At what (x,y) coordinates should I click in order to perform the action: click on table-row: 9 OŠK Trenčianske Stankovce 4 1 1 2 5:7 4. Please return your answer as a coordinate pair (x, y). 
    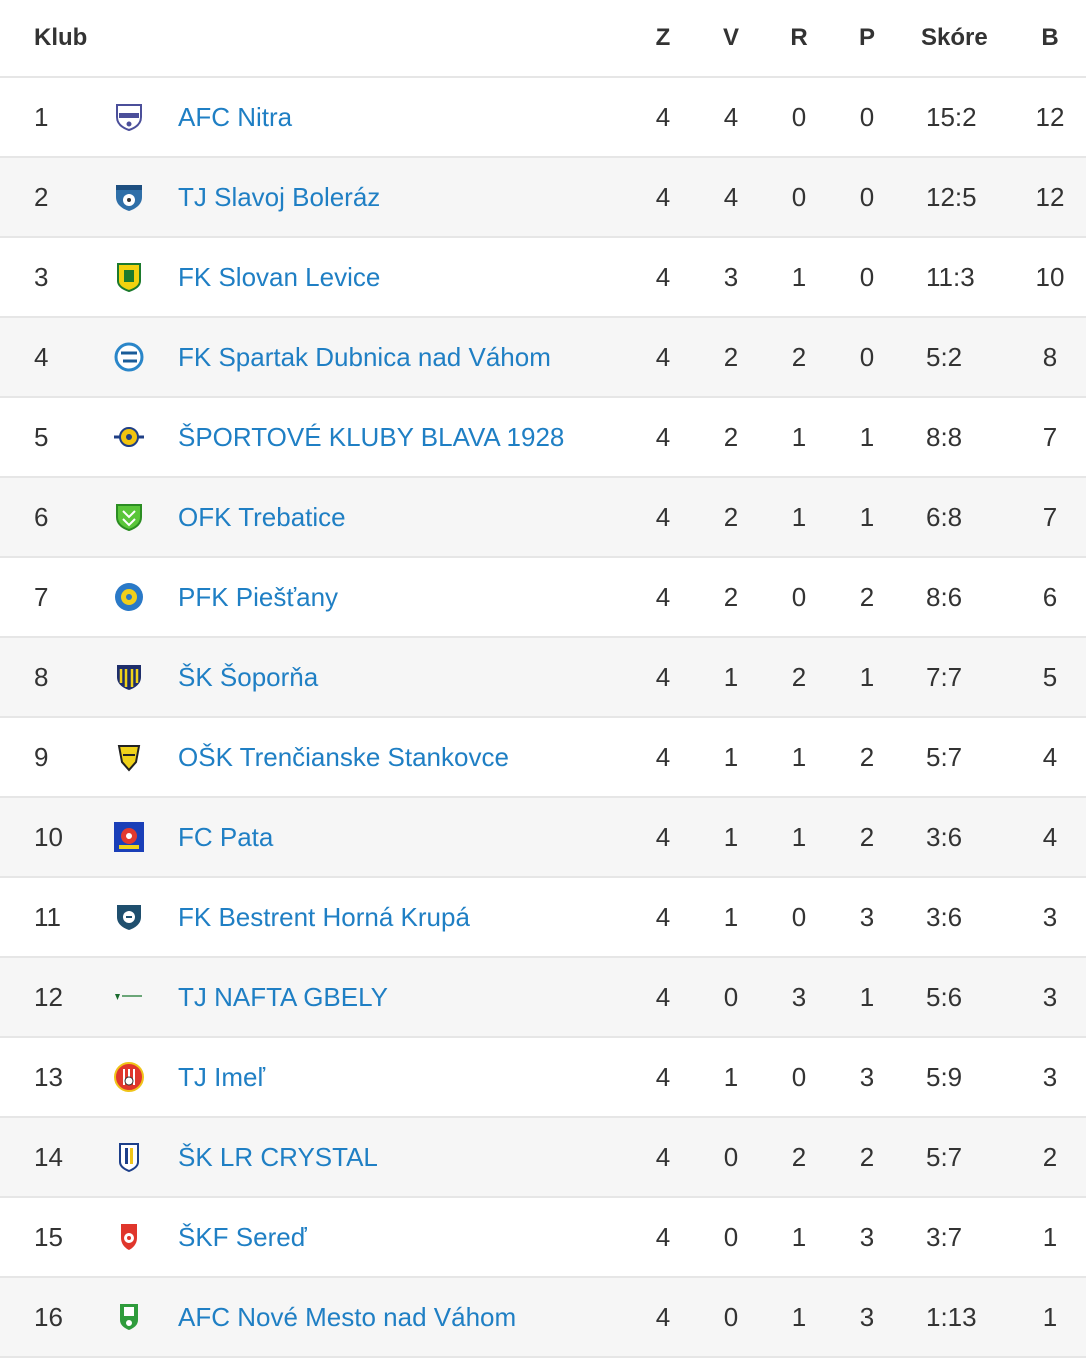
    Looking at the image, I should click on (543, 758).